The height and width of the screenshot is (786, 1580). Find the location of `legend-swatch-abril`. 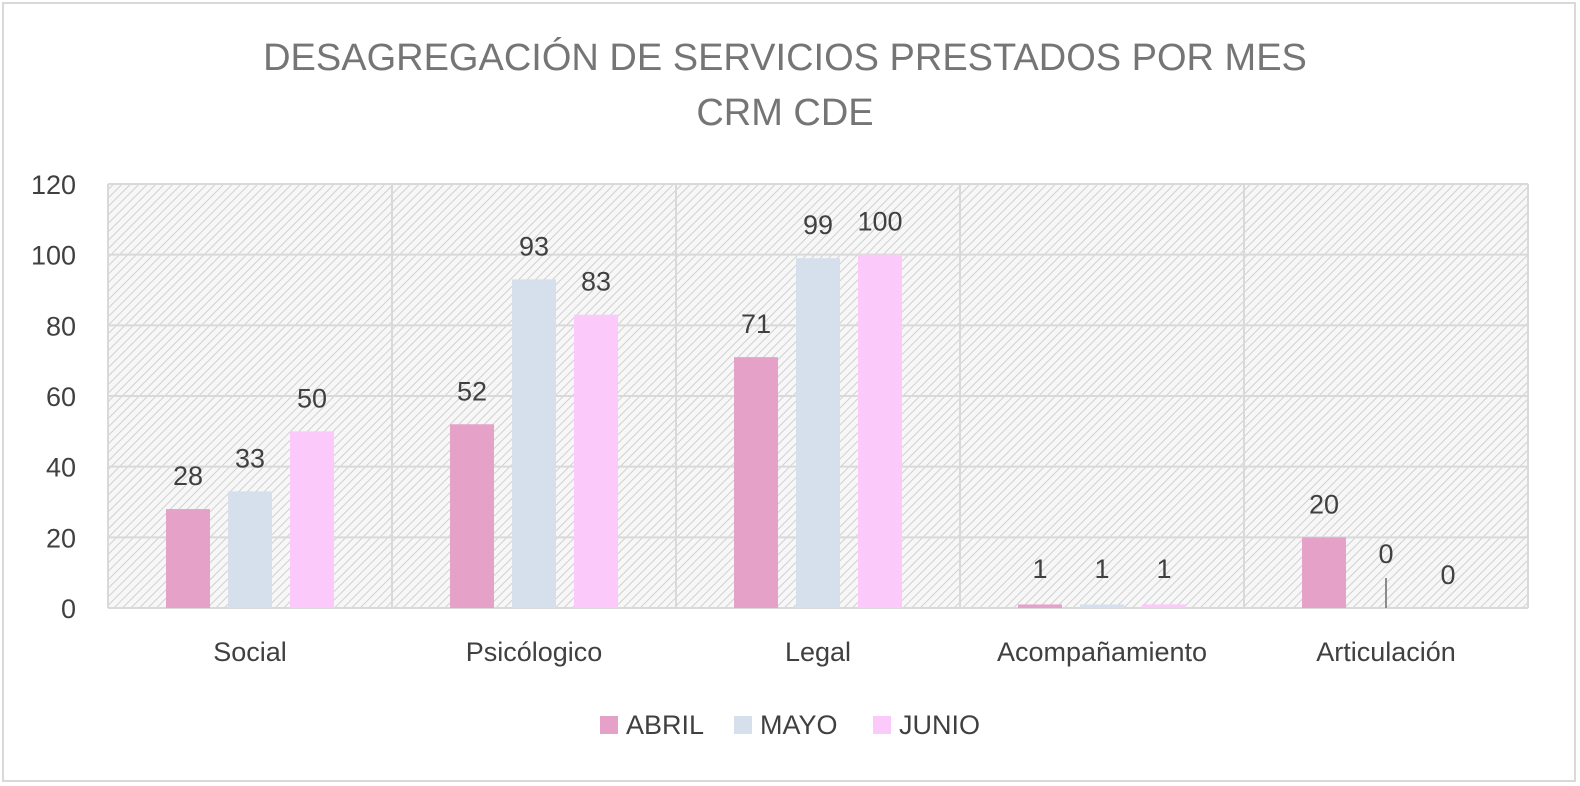

legend-swatch-abril is located at coordinates (609, 725).